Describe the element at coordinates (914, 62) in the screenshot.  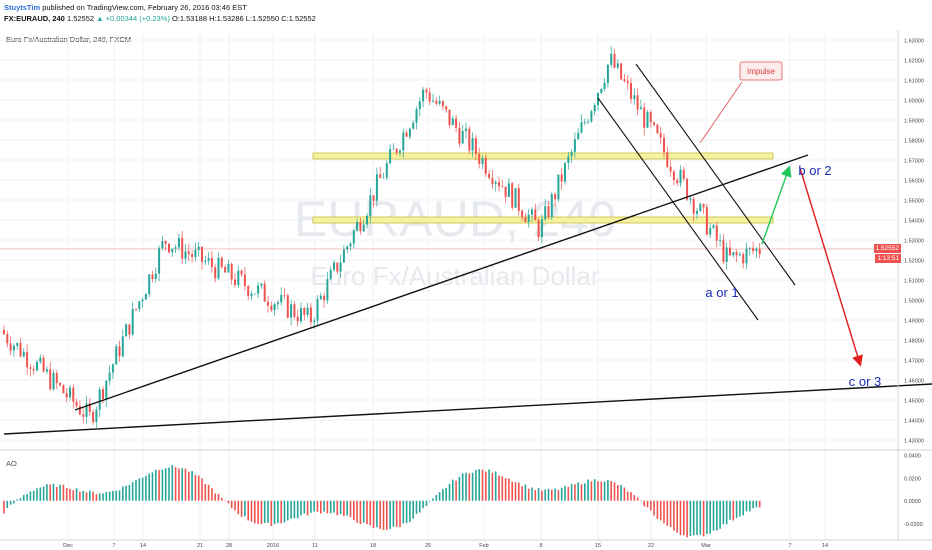
I see `price-tick-label: 1.62000` at that location.